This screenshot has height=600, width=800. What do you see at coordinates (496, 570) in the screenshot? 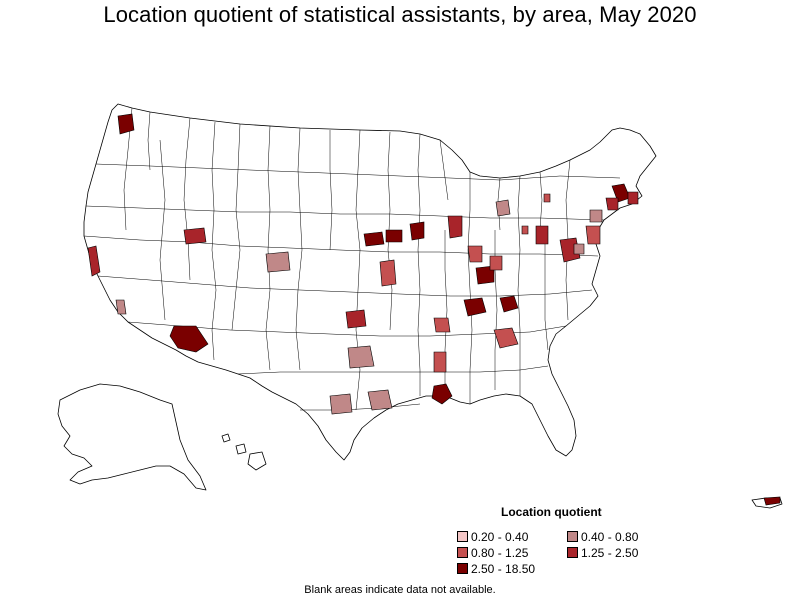
I see `legend-item-2-50-18-50: 2.50 - 18.50` at bounding box center [496, 570].